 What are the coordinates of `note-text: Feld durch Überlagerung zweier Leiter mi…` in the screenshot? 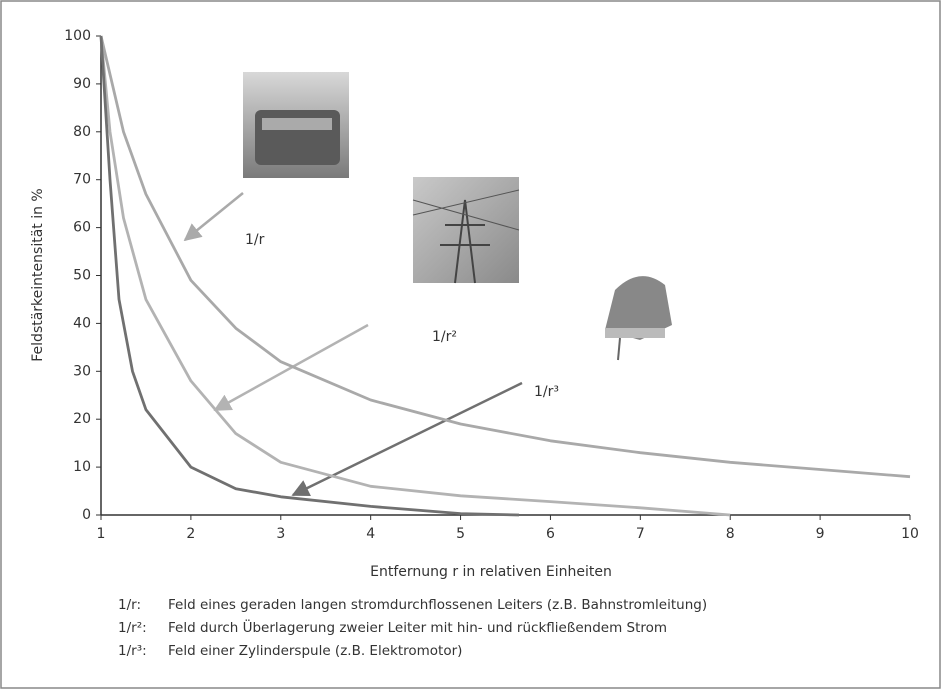 It's located at (417, 627).